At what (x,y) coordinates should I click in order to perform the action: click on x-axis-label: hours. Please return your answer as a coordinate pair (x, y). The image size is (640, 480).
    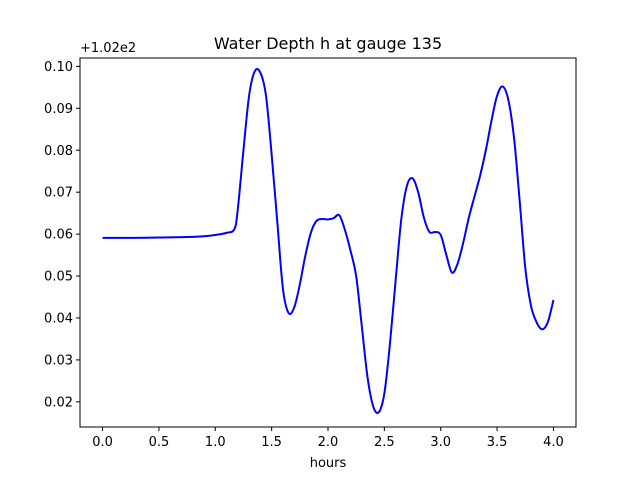
    Looking at the image, I should click on (328, 463).